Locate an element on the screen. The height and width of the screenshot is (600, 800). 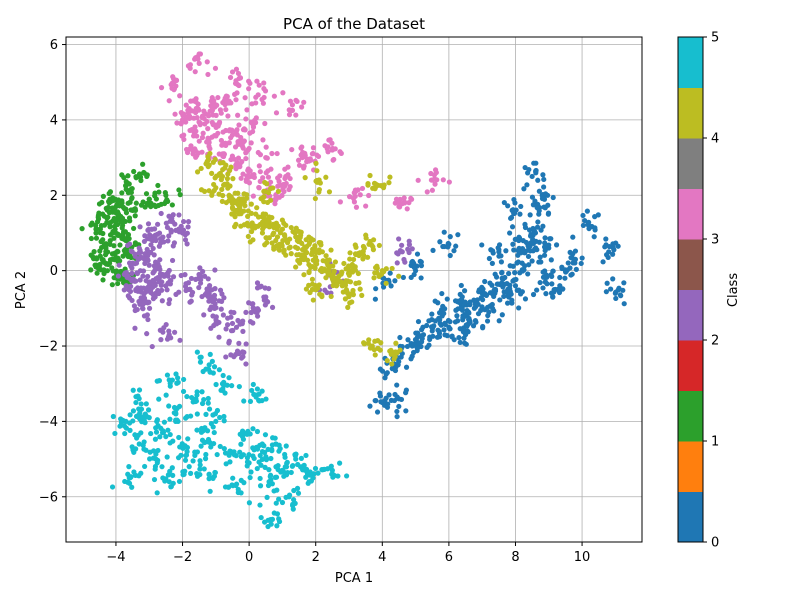
colorbar-tick-label: 4 is located at coordinates (715, 139).